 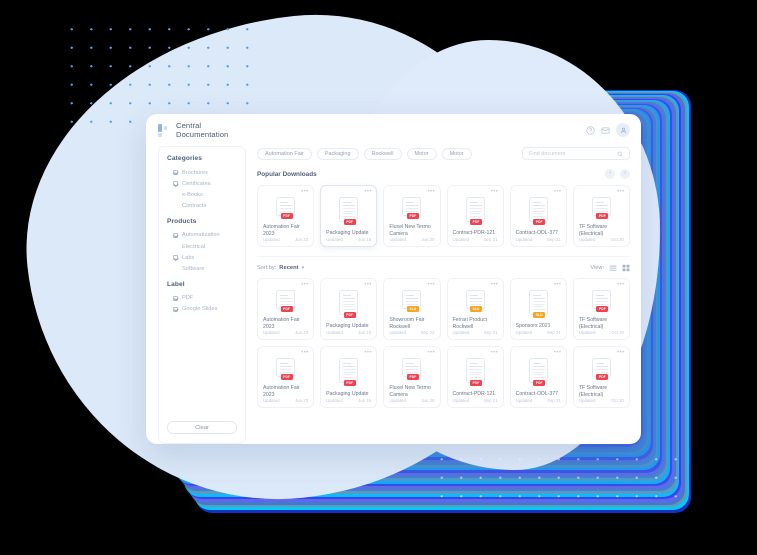 What do you see at coordinates (601, 400) in the screenshot?
I see `card-meta: Updated Oct 20` at bounding box center [601, 400].